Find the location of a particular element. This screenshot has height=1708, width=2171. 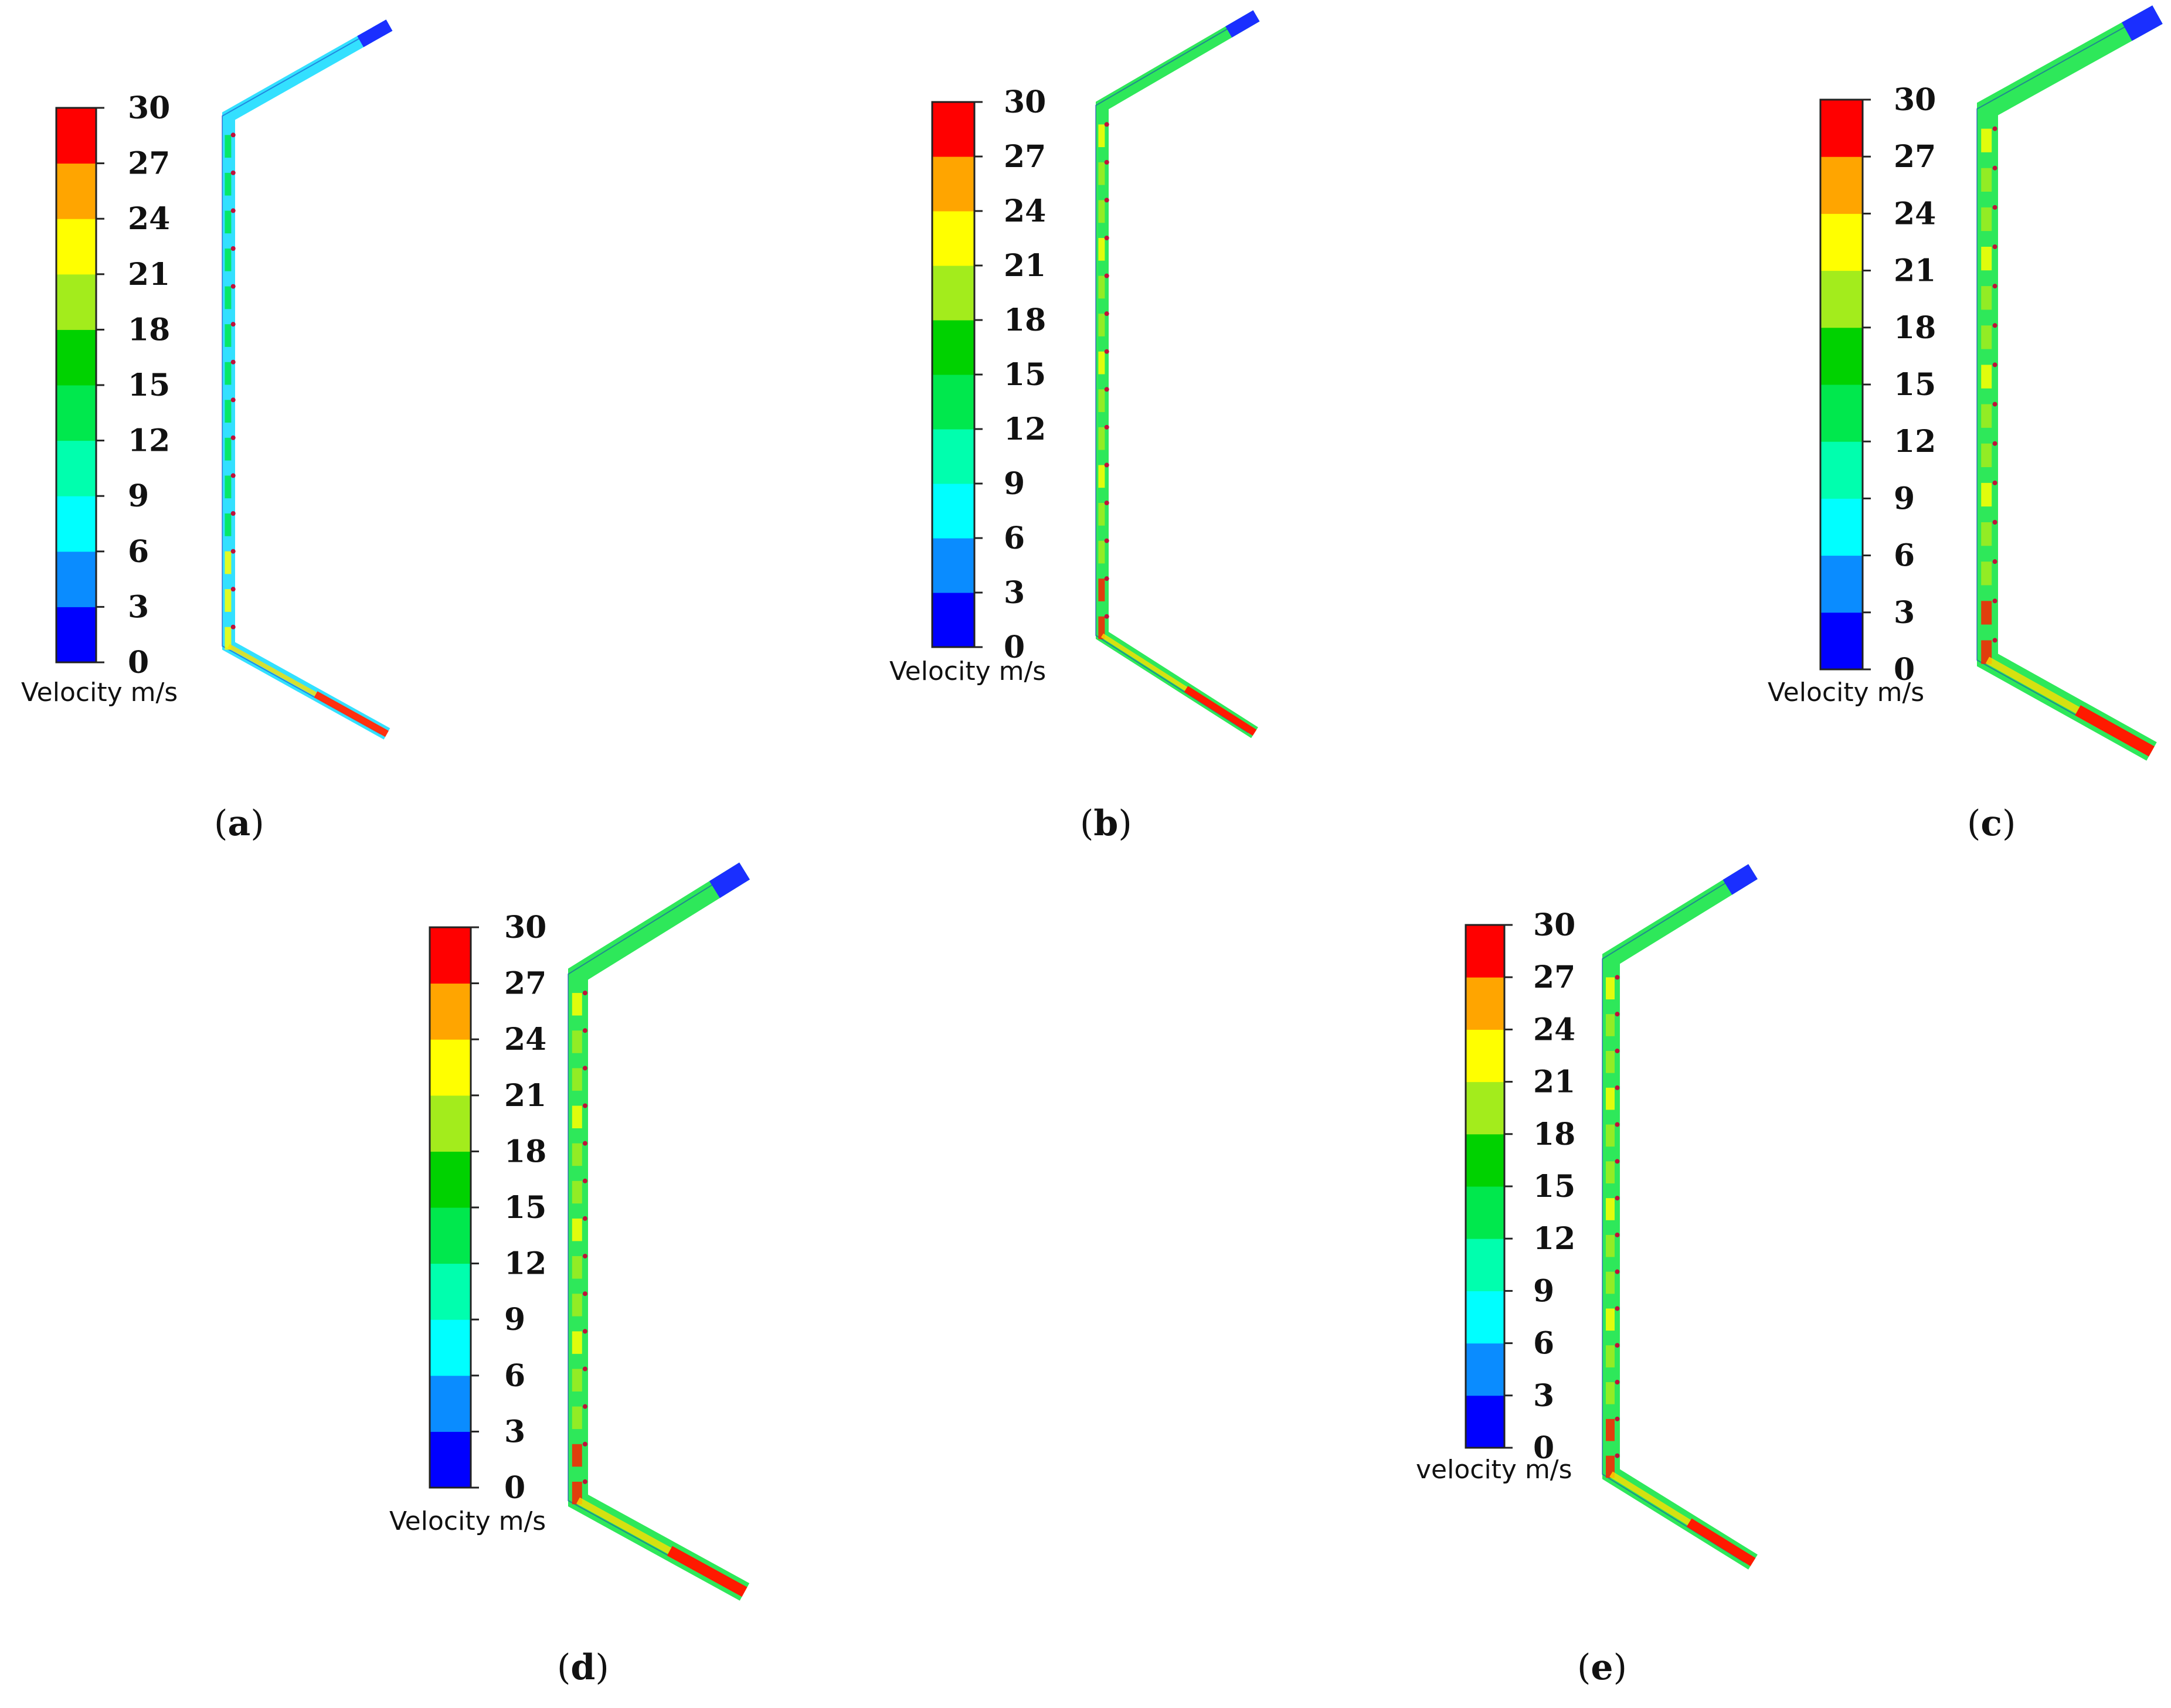

outlet-hot-zone is located at coordinates (707, 1571).